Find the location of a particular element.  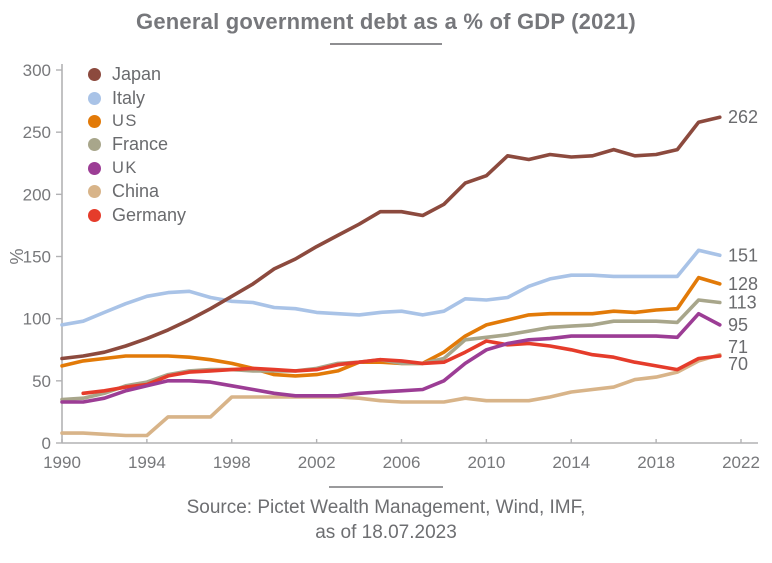

y-tick-label: 150 is located at coordinates (37, 257).